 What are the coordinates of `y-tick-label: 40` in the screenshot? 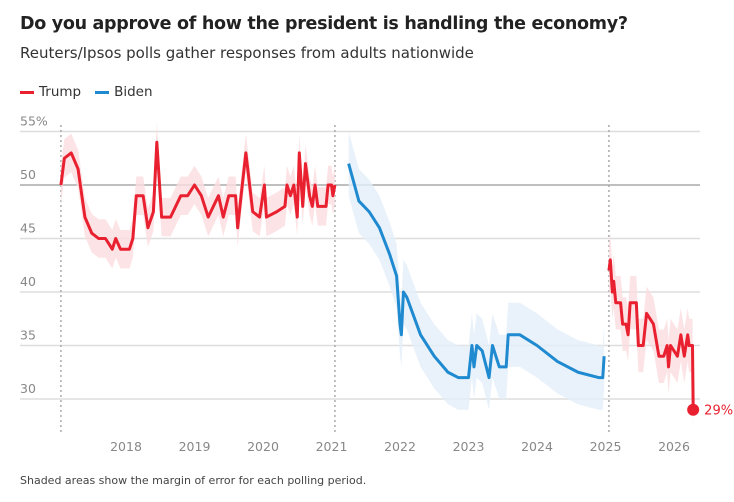 It's located at (28, 281).